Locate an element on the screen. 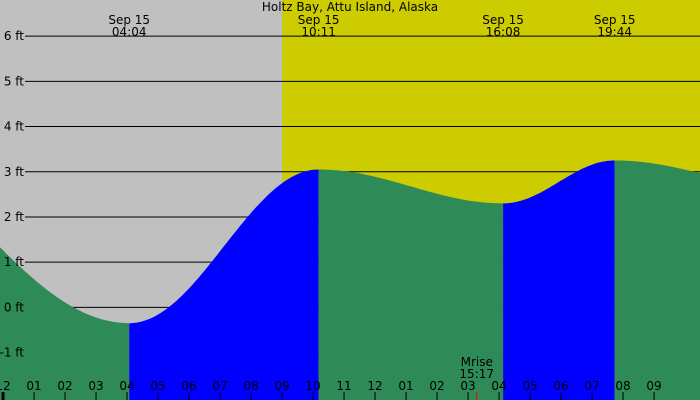 This screenshot has height=400, width=700. moon-event-label: Mrise is located at coordinates (477, 362).